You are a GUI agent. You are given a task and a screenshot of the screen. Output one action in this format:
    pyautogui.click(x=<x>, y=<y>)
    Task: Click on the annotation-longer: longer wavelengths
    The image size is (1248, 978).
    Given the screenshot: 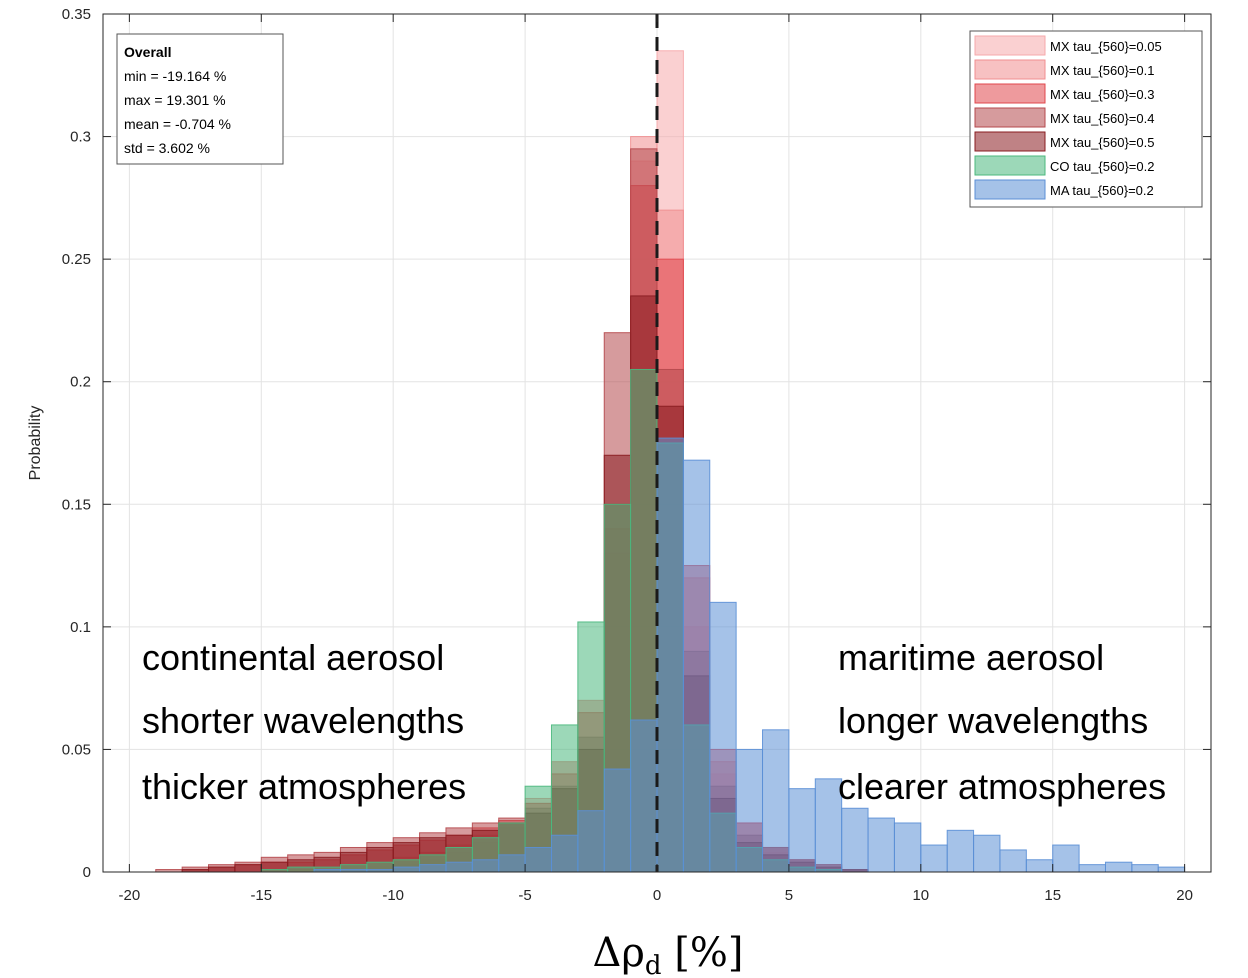 What is the action you would take?
    pyautogui.click(x=993, y=720)
    